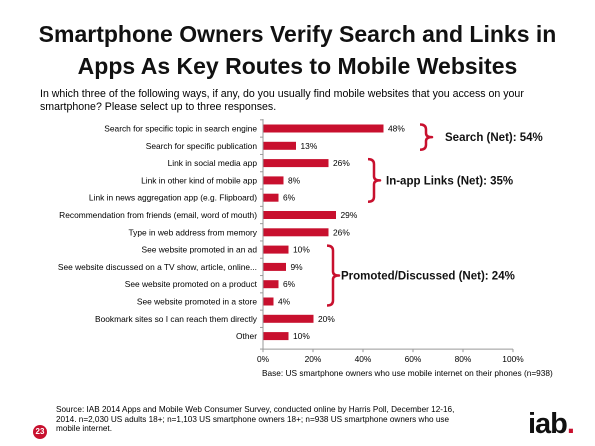 This screenshot has width=595, height=446. Describe the element at coordinates (40, 432) in the screenshot. I see `page-number-badge: 23` at that location.